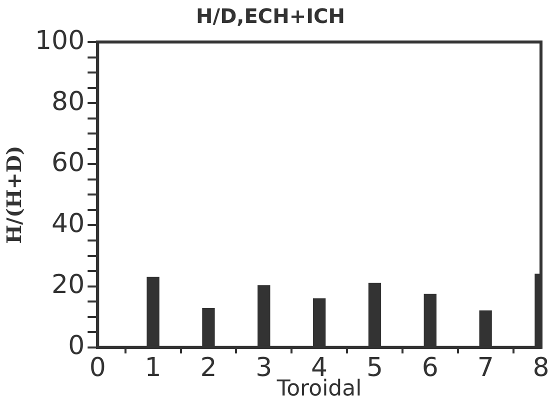 The width and height of the screenshot is (555, 407). What do you see at coordinates (319, 389) in the screenshot?
I see `x-axis-title: Toroidal` at bounding box center [319, 389].